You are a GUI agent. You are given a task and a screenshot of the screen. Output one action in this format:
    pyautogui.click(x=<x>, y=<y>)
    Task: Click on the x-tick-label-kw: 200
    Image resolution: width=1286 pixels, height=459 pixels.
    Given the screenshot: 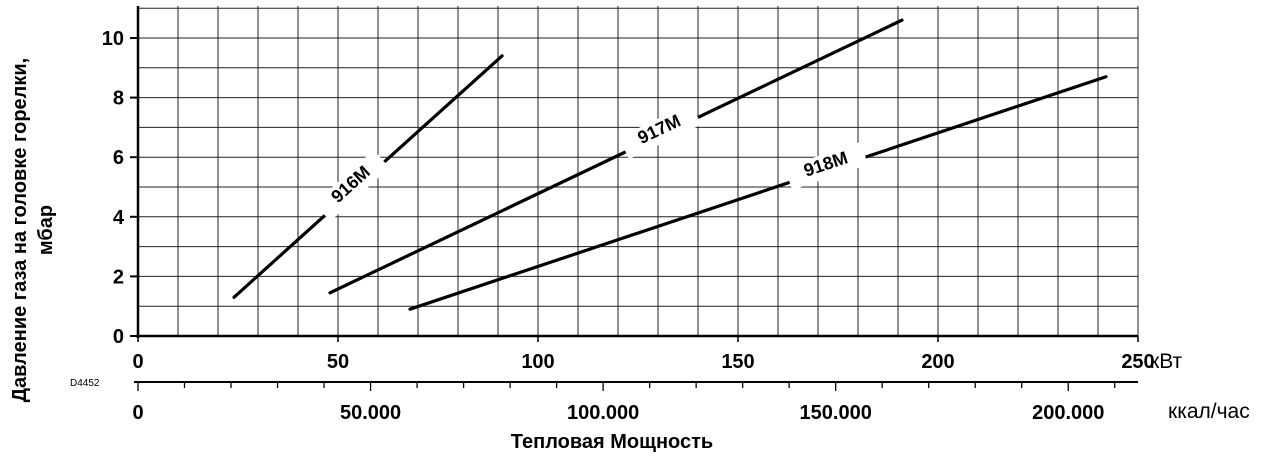 What is the action you would take?
    pyautogui.click(x=937, y=362)
    